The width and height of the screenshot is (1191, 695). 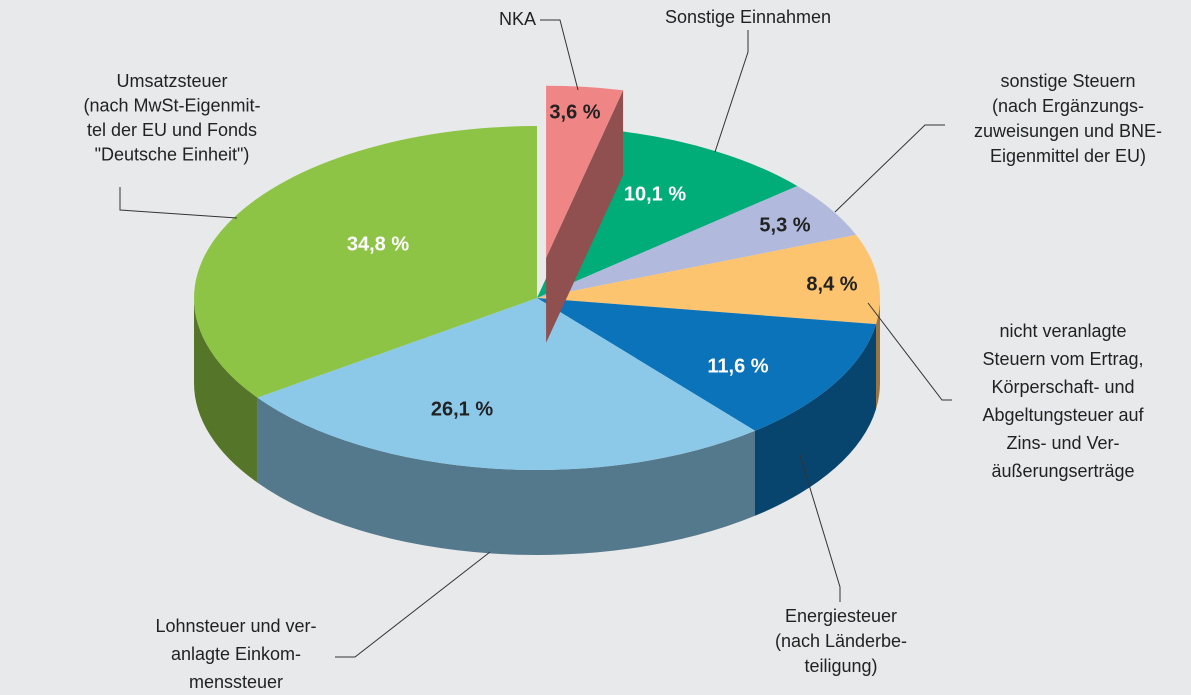 What do you see at coordinates (831, 284) in the screenshot?
I see `data-label: 8,4 %` at bounding box center [831, 284].